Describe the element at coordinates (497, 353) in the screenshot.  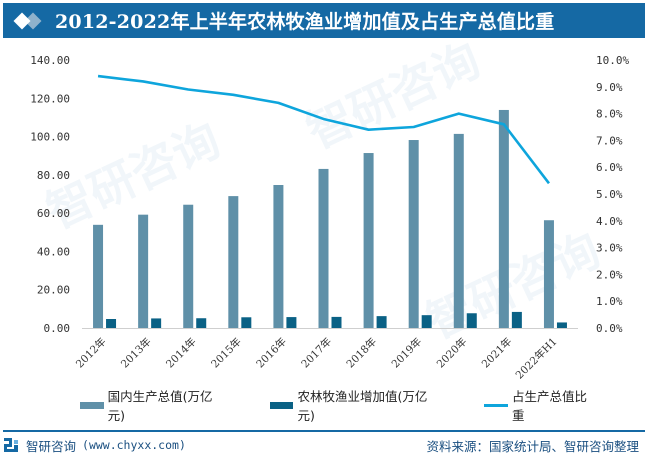
I see `x-tick-label: 2021年` at that location.